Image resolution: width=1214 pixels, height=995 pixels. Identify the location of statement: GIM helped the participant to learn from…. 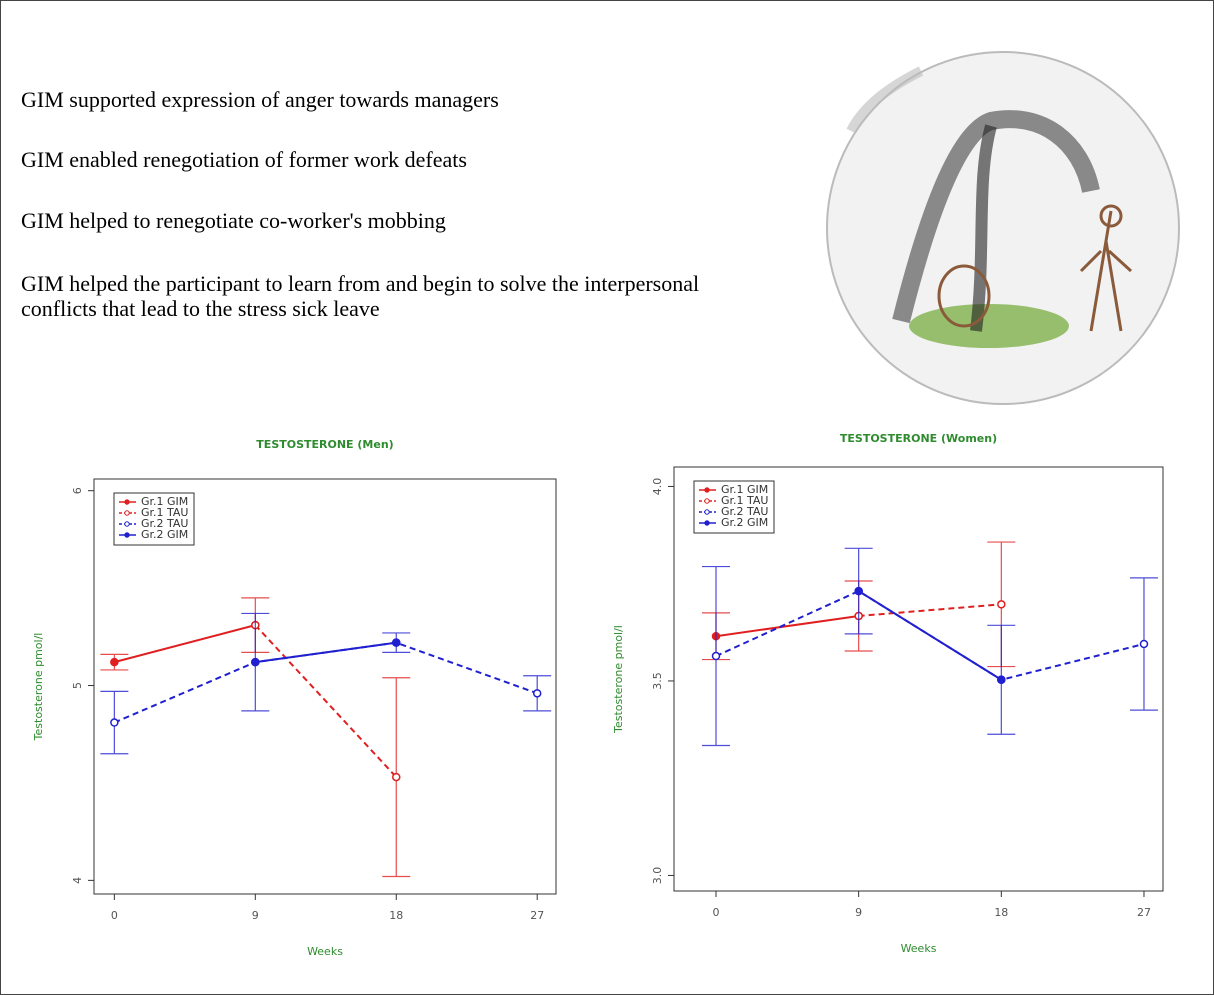
(360, 296).